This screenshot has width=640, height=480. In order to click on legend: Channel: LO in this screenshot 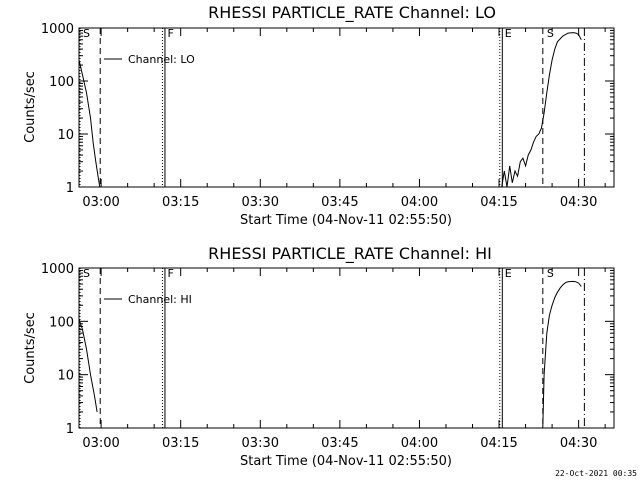, I will do `click(149, 59)`.